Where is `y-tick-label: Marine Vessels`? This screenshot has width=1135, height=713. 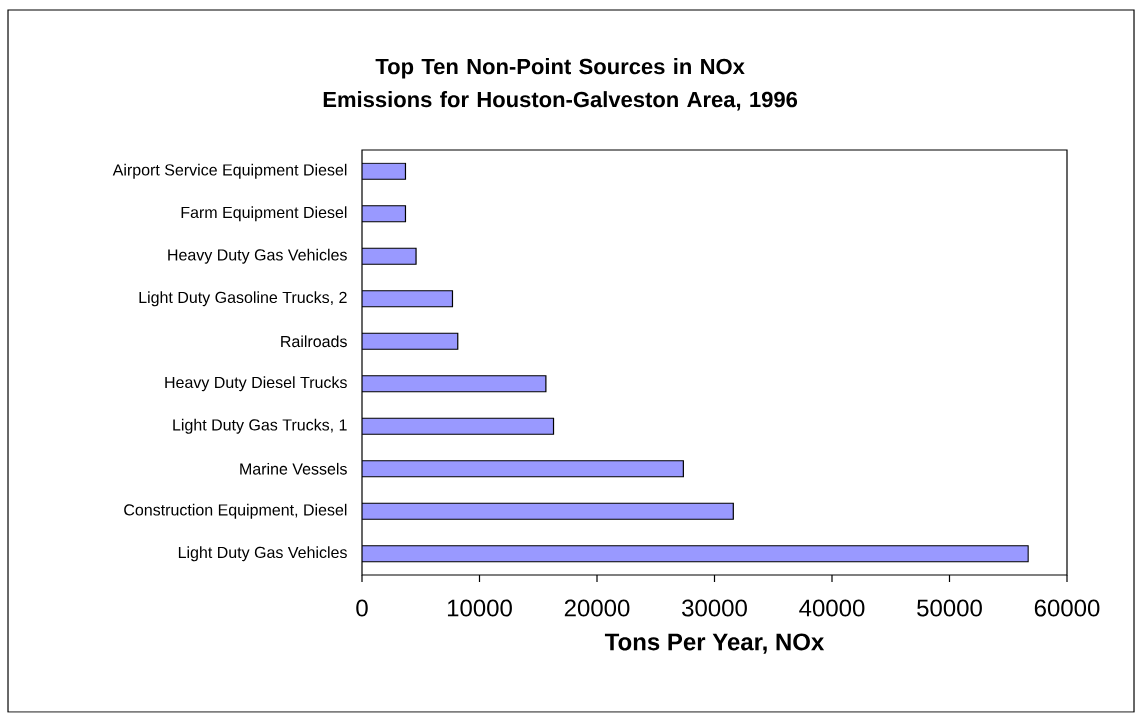
y-tick-label: Marine Vessels is located at coordinates (293, 468).